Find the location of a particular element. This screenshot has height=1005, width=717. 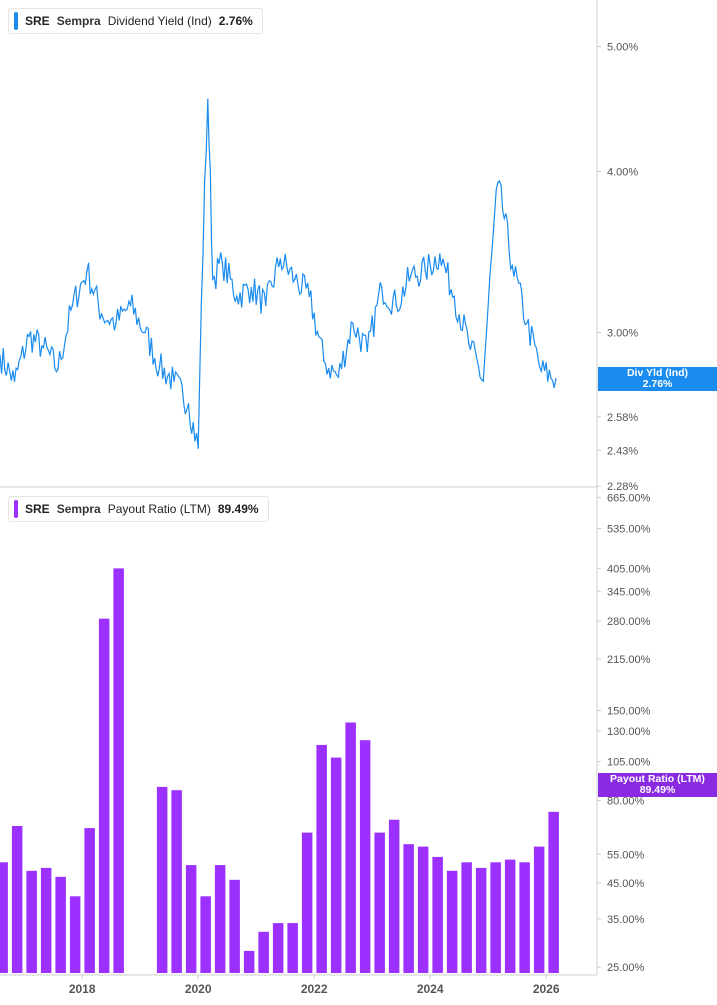

legend-value: 2.76% is located at coordinates (235, 21).